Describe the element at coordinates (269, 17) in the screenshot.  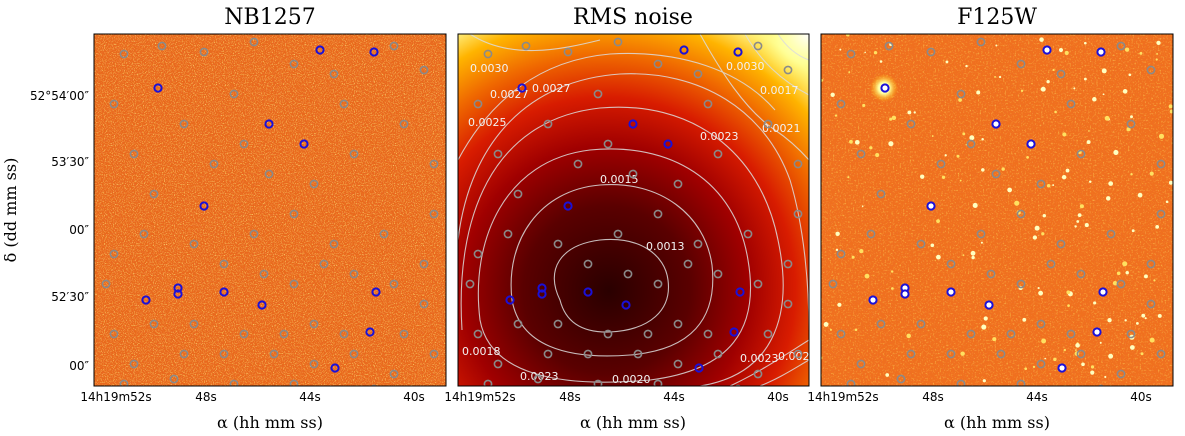
I see `panel-title-nb1257: NB1257` at that location.